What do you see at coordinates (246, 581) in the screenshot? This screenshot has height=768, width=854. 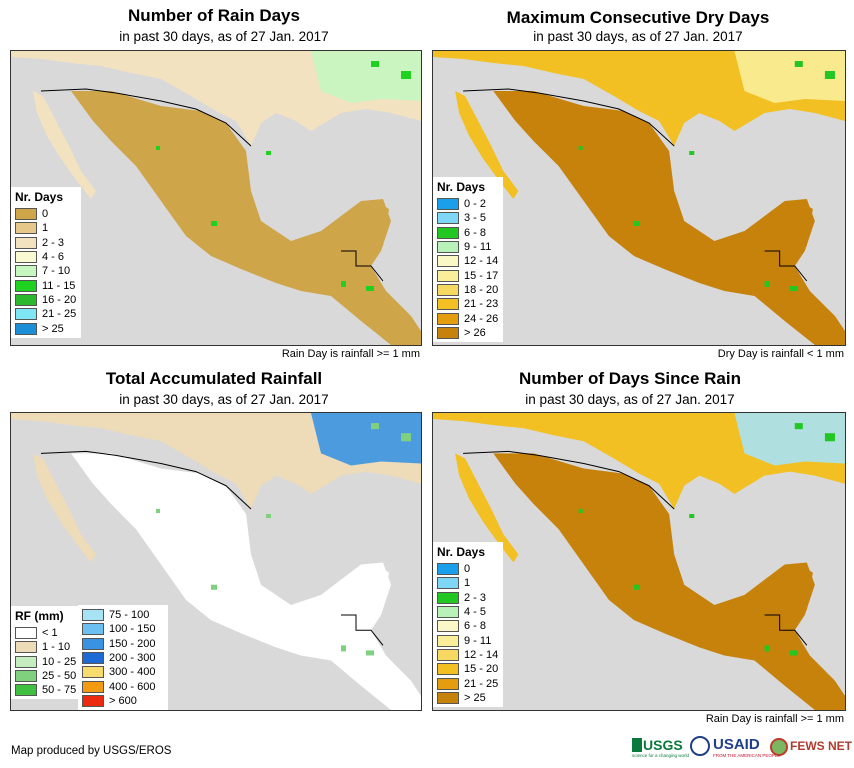 I see `mexico-mainland-shape` at bounding box center [246, 581].